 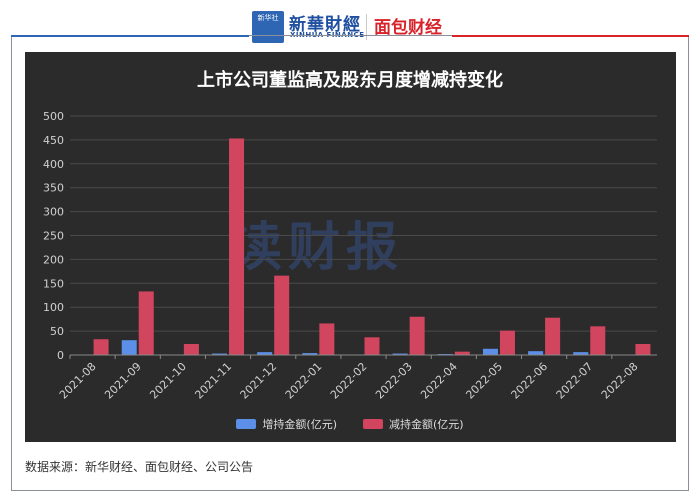 What do you see at coordinates (123, 381) in the screenshot?
I see `x-tick-label: 2021-09` at bounding box center [123, 381].